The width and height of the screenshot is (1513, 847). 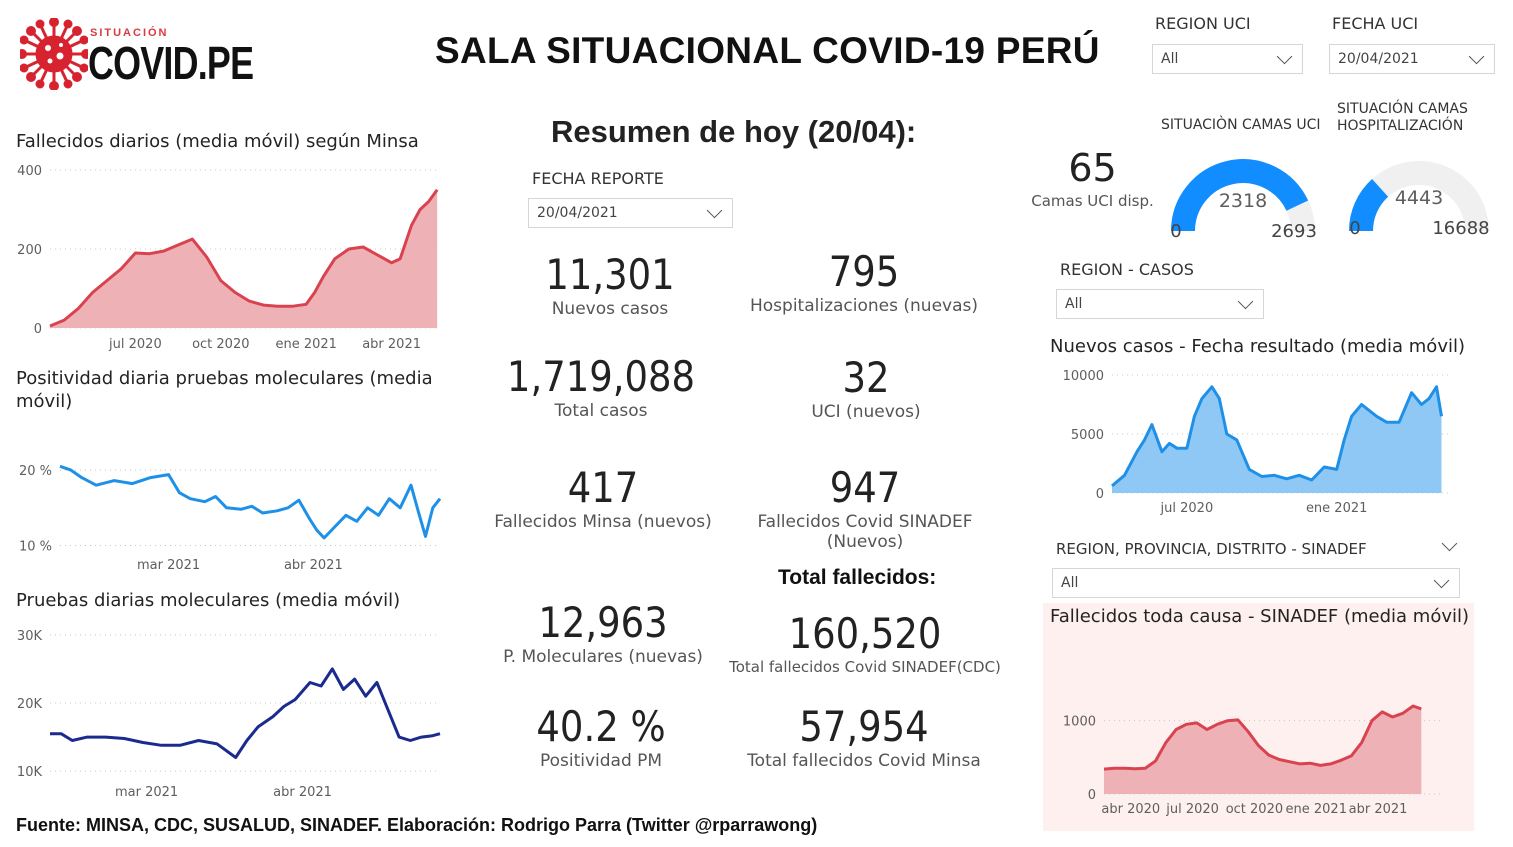 What do you see at coordinates (1203, 23) in the screenshot?
I see `region-uci-label: REGION UCI` at bounding box center [1203, 23].